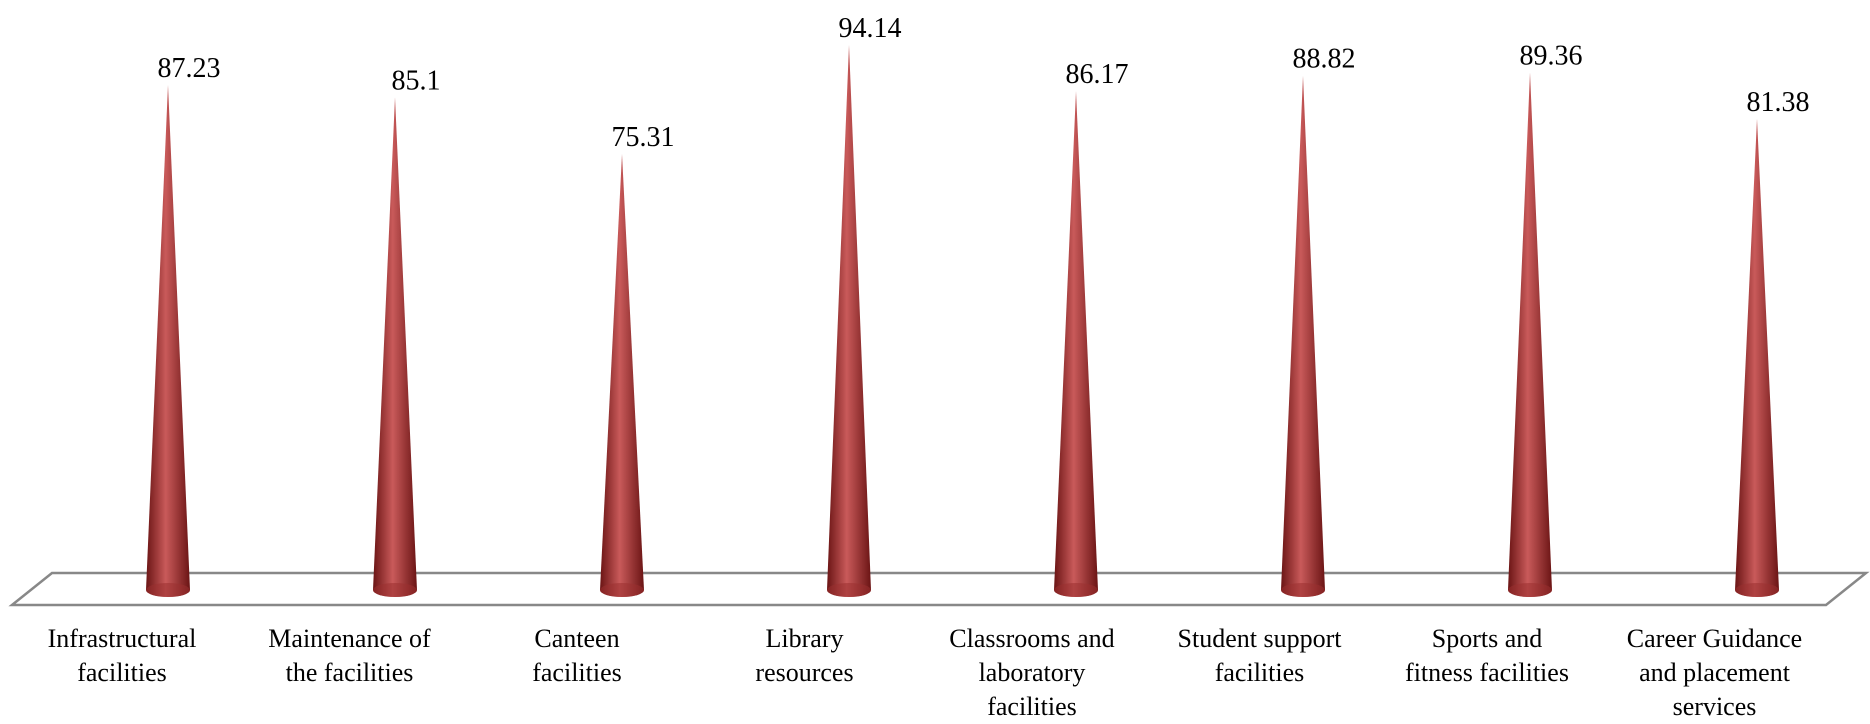 The image size is (1870, 724). Describe the element at coordinates (805, 656) in the screenshot. I see `category-label: Library resources` at that location.